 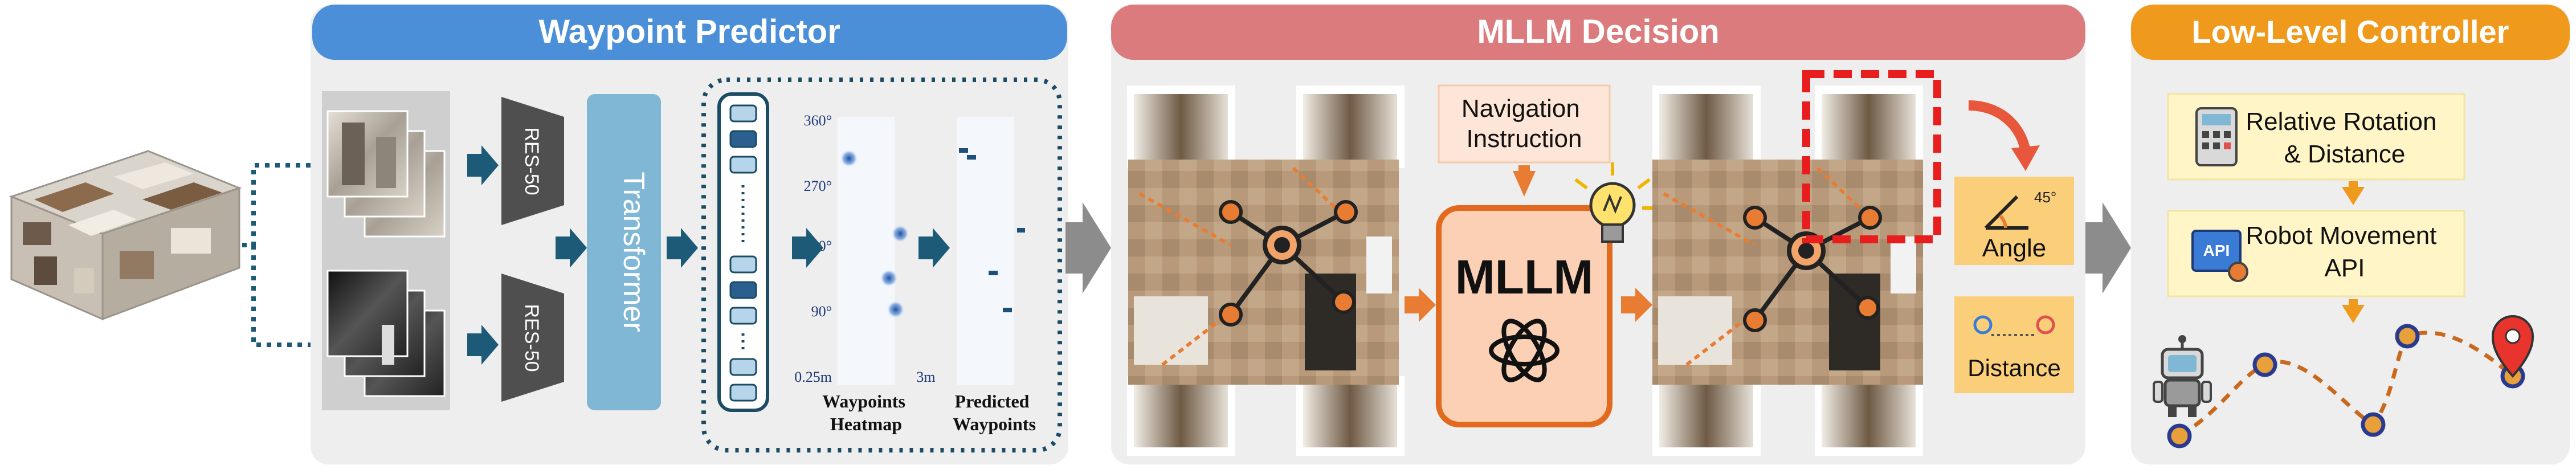 What do you see at coordinates (2345, 138) in the screenshot?
I see `relative-rotation-label: Relative Rotation & Distance` at bounding box center [2345, 138].